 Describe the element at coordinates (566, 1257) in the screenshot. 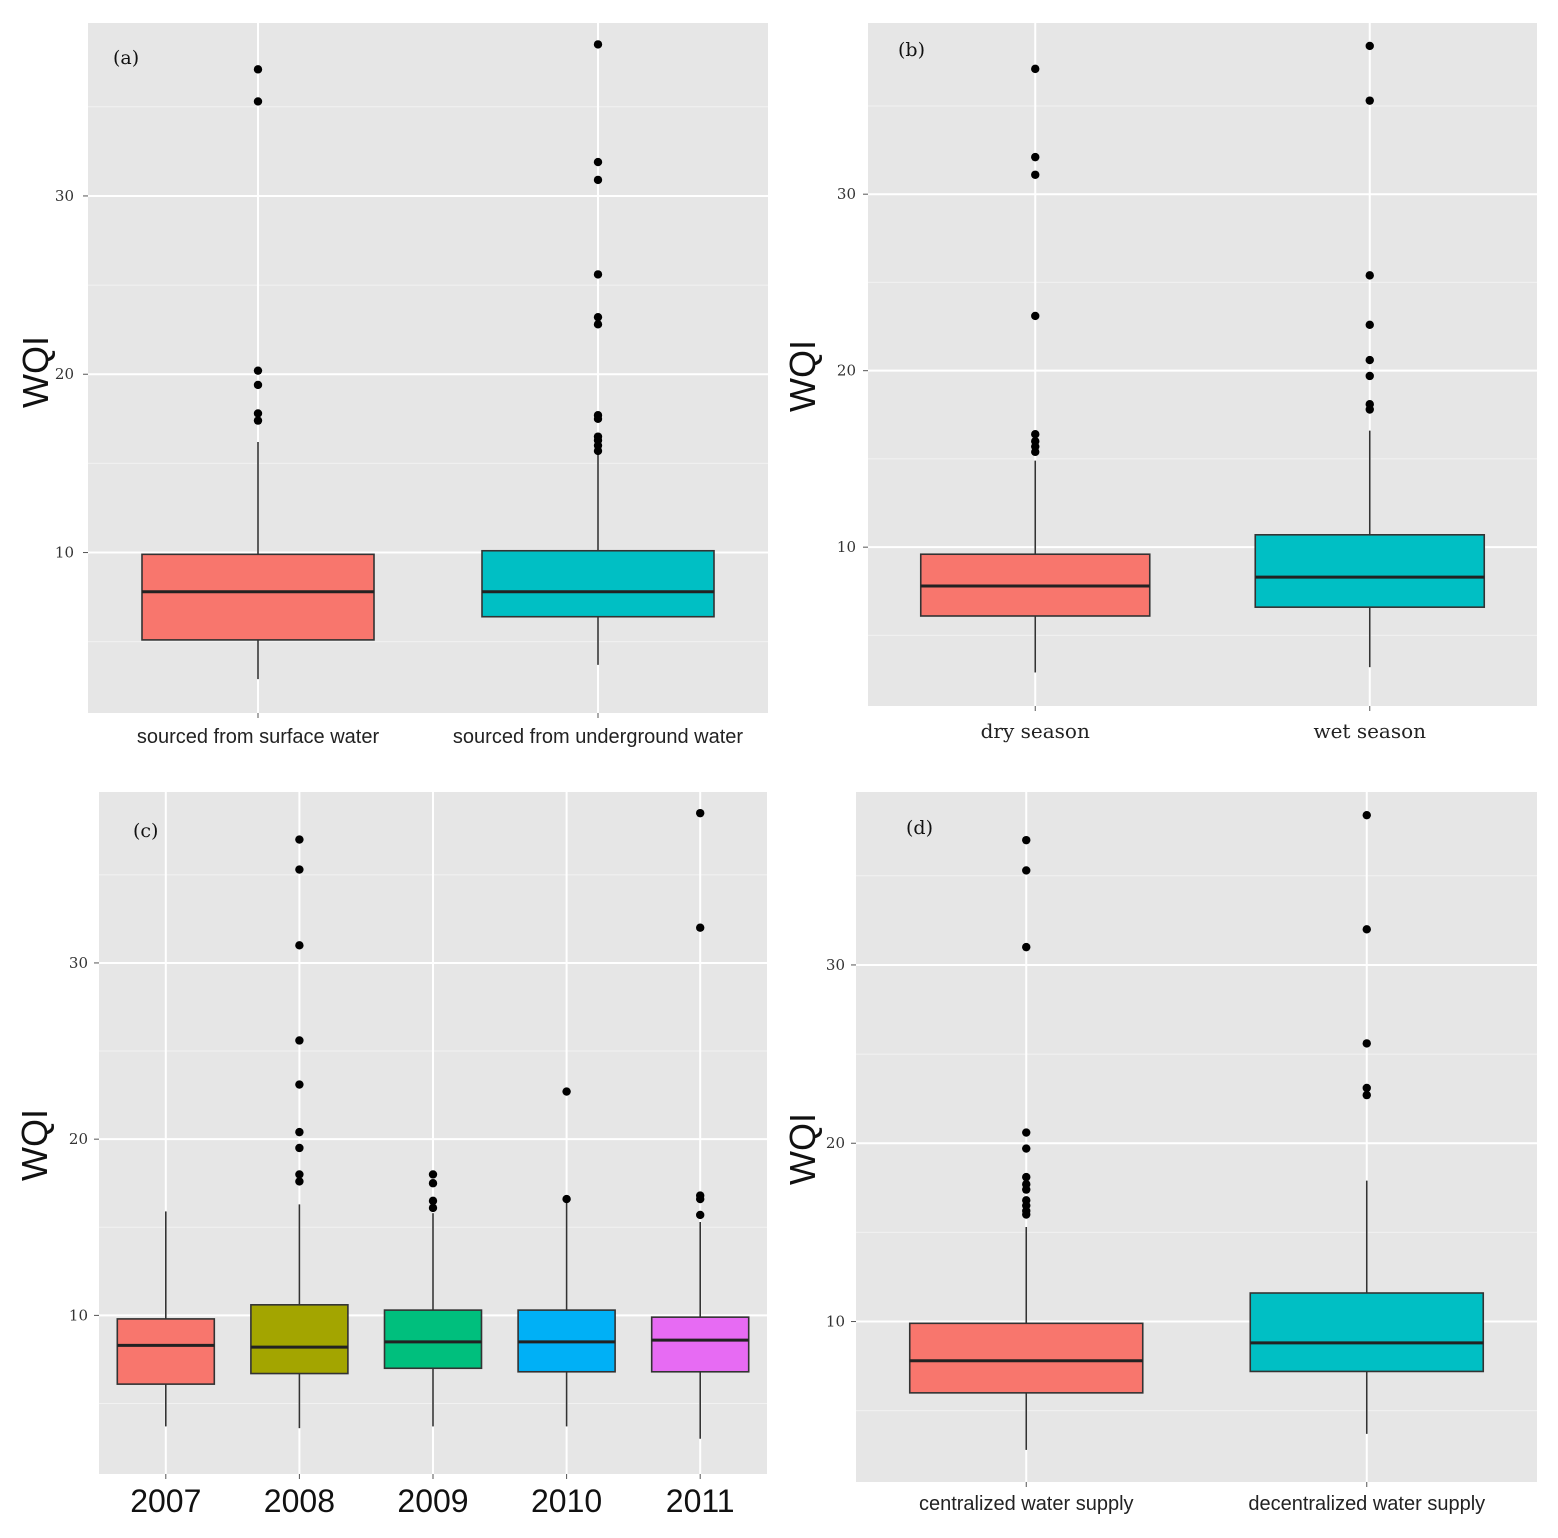

I see `box-2010` at that location.